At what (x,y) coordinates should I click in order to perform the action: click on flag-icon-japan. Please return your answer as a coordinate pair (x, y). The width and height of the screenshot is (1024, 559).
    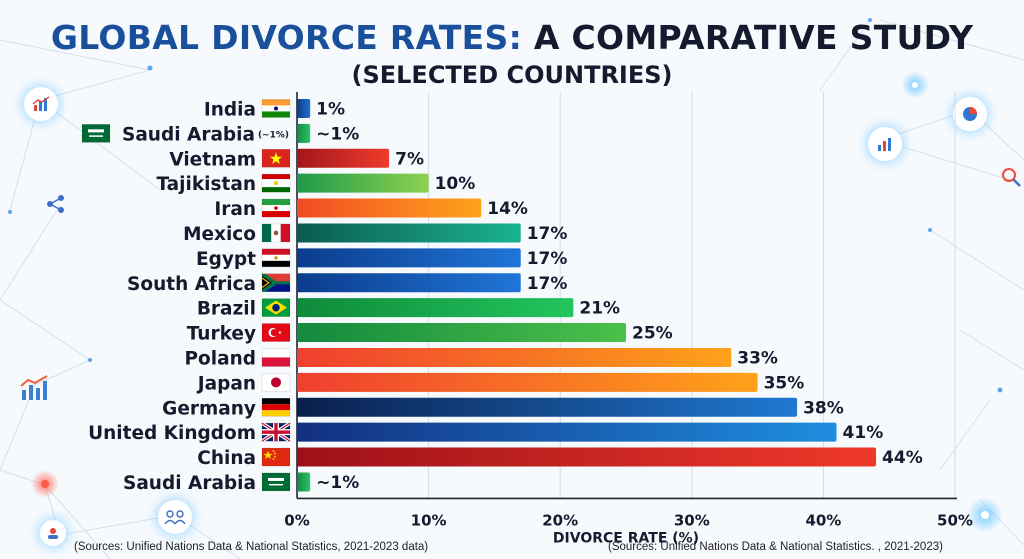
    Looking at the image, I should click on (276, 382).